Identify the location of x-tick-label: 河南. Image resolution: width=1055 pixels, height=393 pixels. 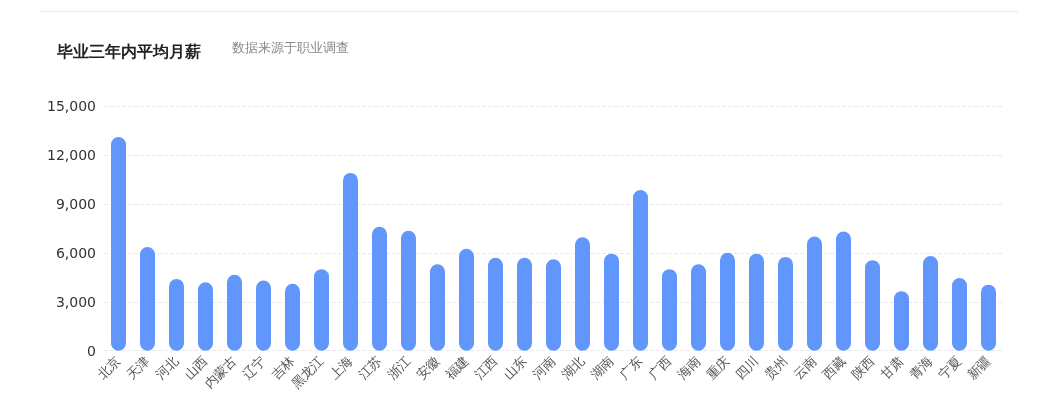
(544, 368).